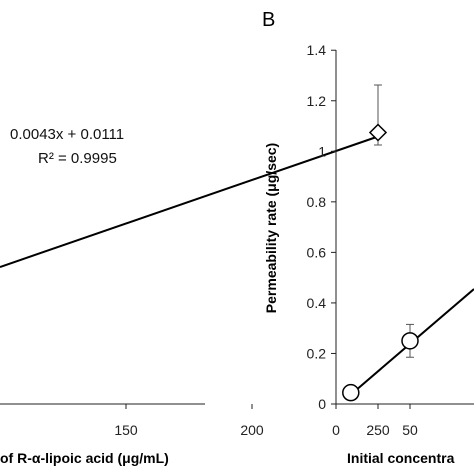 The width and height of the screenshot is (474, 474). What do you see at coordinates (410, 430) in the screenshot?
I see `x-tick-label: 50` at bounding box center [410, 430].